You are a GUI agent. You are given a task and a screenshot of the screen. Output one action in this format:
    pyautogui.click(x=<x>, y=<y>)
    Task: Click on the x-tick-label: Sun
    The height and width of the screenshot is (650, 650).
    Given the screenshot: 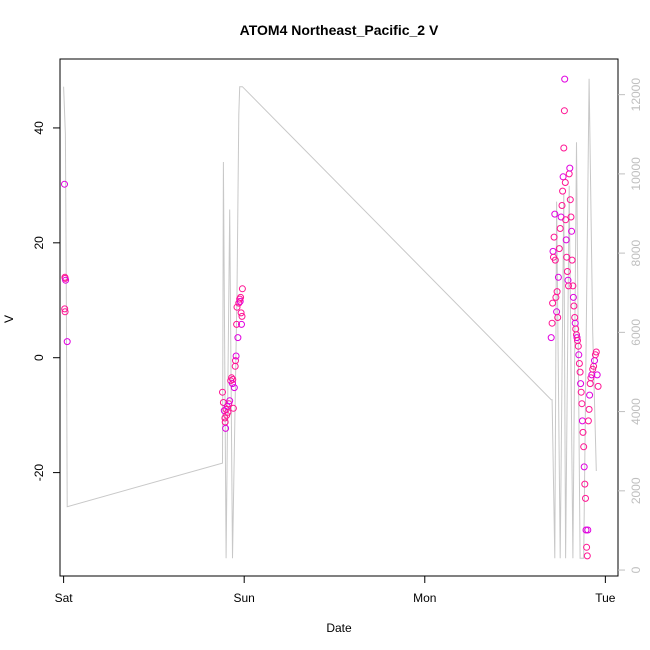 What is the action you would take?
    pyautogui.click(x=244, y=598)
    